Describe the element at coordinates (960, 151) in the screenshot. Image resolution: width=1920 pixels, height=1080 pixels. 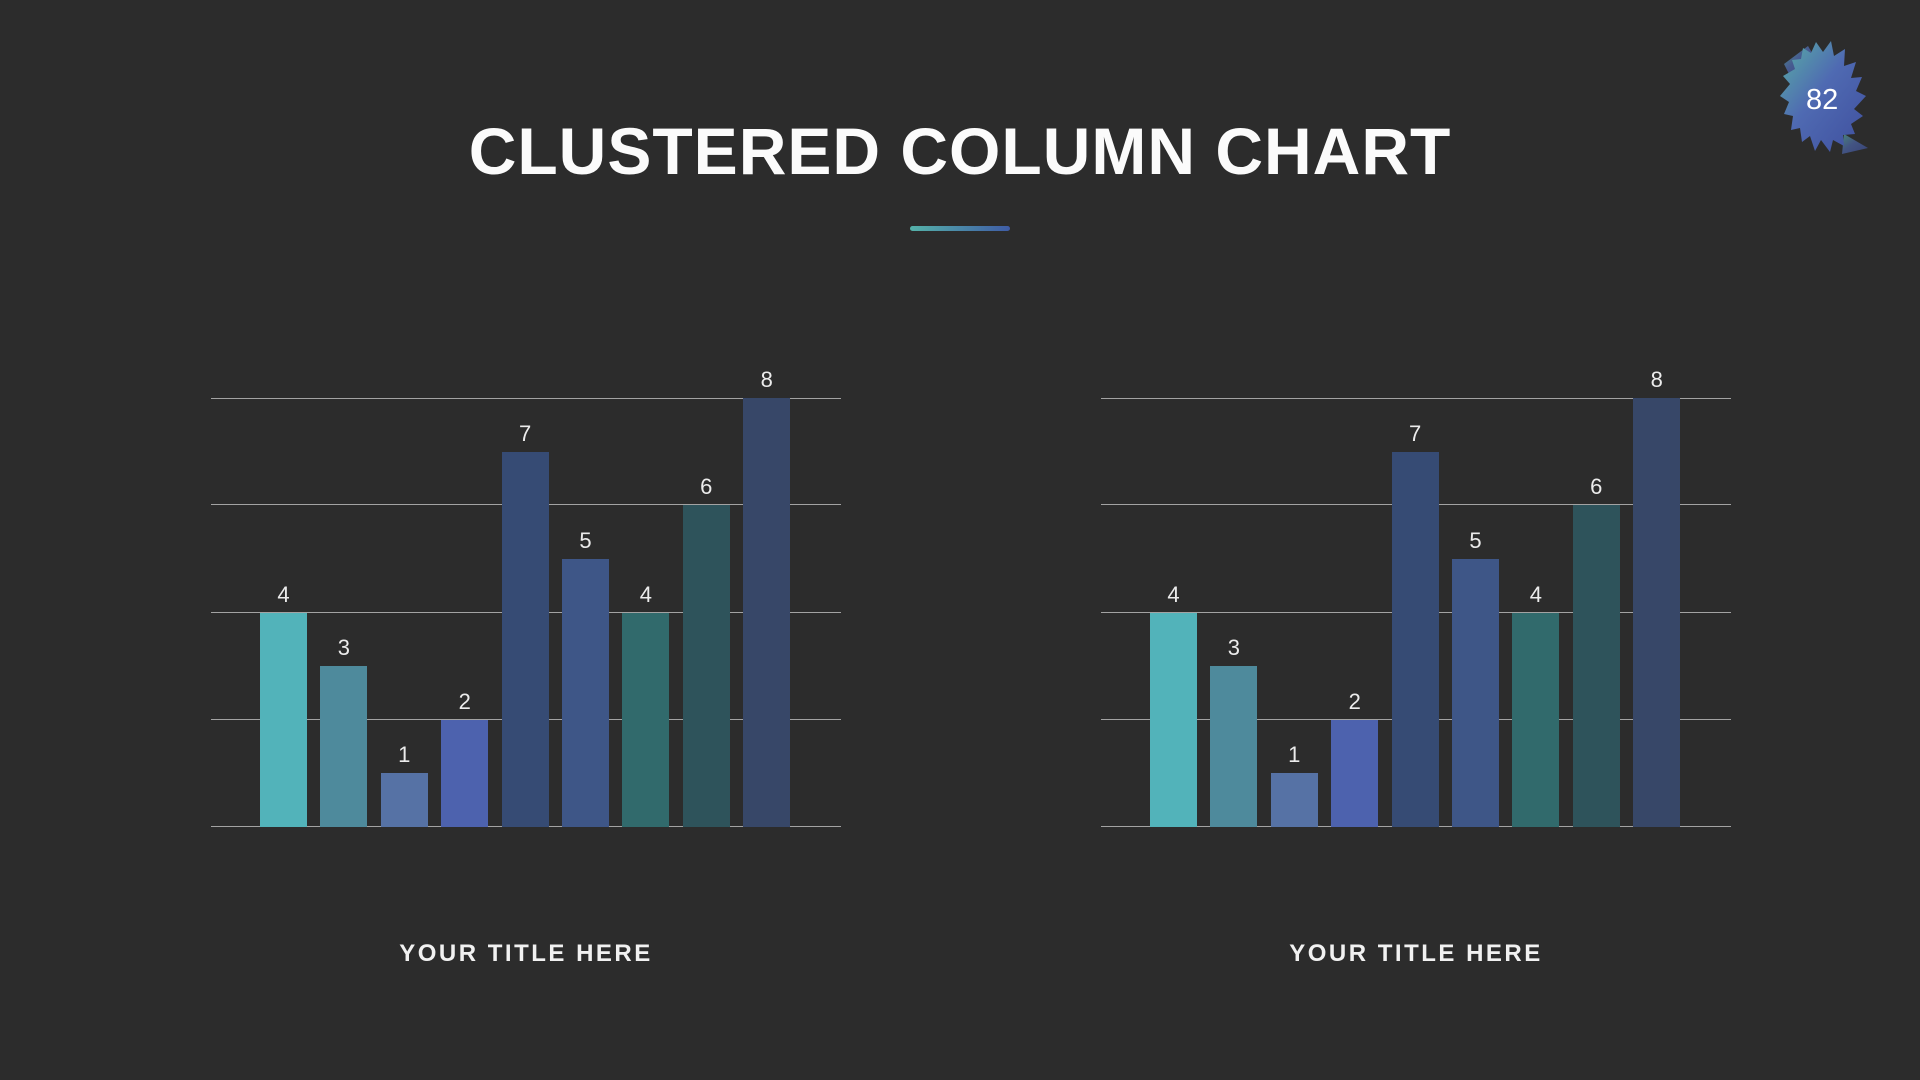
I see `page-title: CLUSTERED COLUMN CHART` at that location.